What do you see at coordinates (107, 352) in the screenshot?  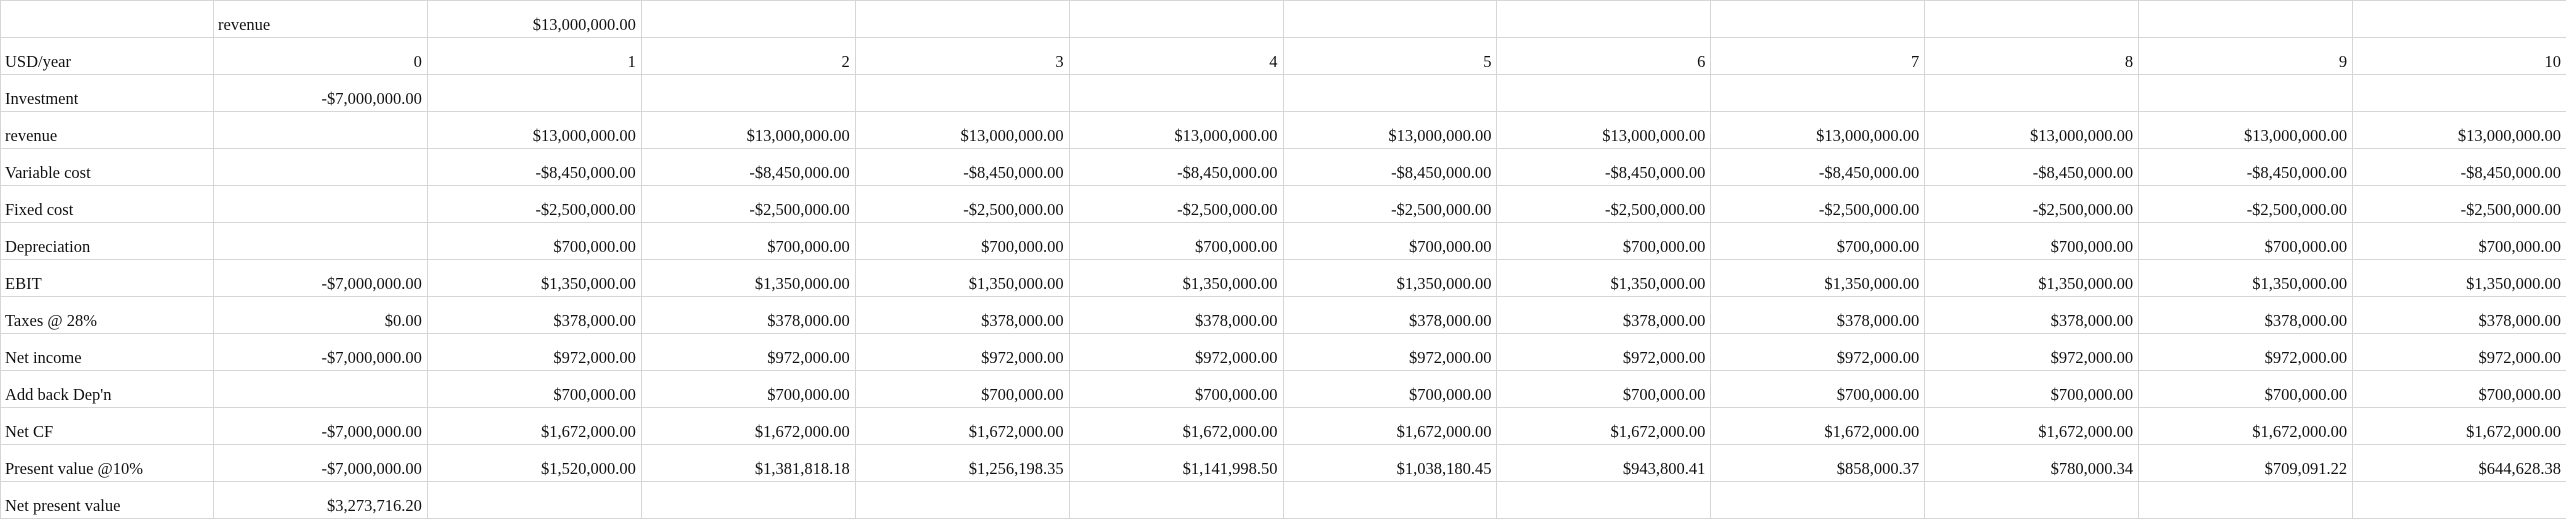 I see `row-label: Net income` at bounding box center [107, 352].